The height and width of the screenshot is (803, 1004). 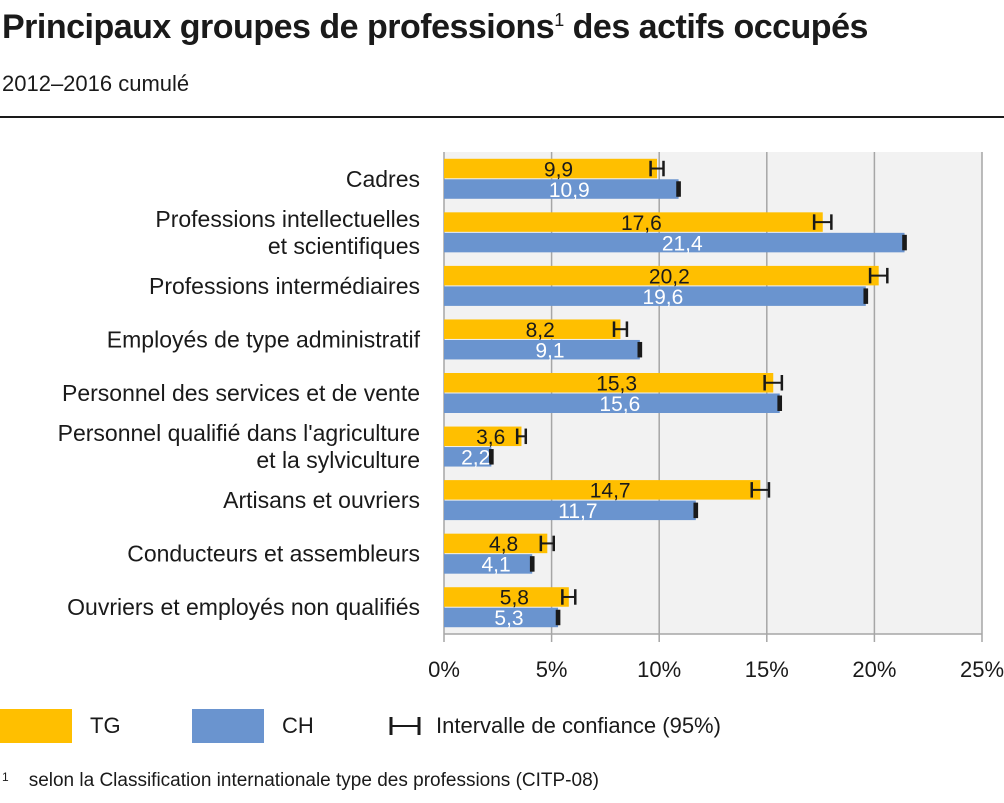 I want to click on category-label-4: Personnel des services et de vente, so click(x=241, y=393).